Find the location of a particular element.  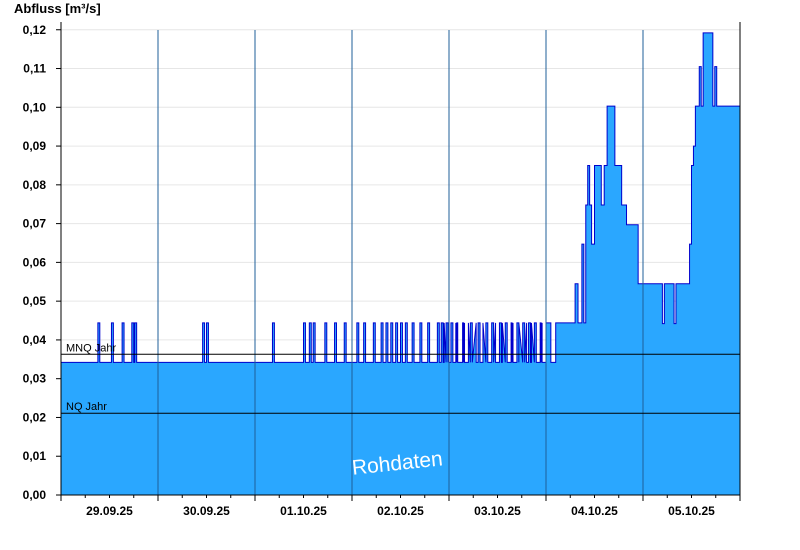

x-tick-label: 02.10.25 is located at coordinates (400, 511).